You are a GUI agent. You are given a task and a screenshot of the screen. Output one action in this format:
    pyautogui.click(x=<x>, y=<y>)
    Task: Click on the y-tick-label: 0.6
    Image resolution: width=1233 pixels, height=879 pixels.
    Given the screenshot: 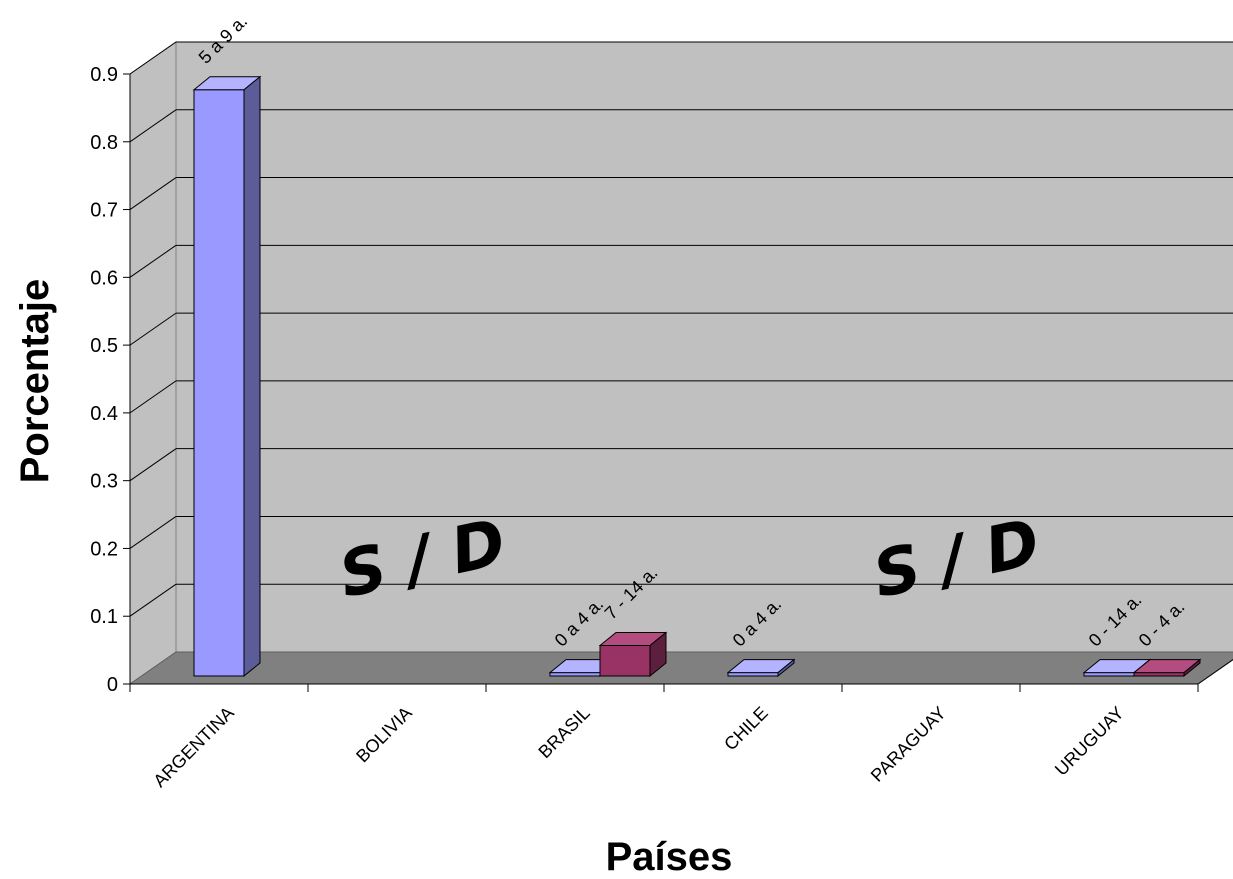 What is the action you would take?
    pyautogui.click(x=104, y=278)
    